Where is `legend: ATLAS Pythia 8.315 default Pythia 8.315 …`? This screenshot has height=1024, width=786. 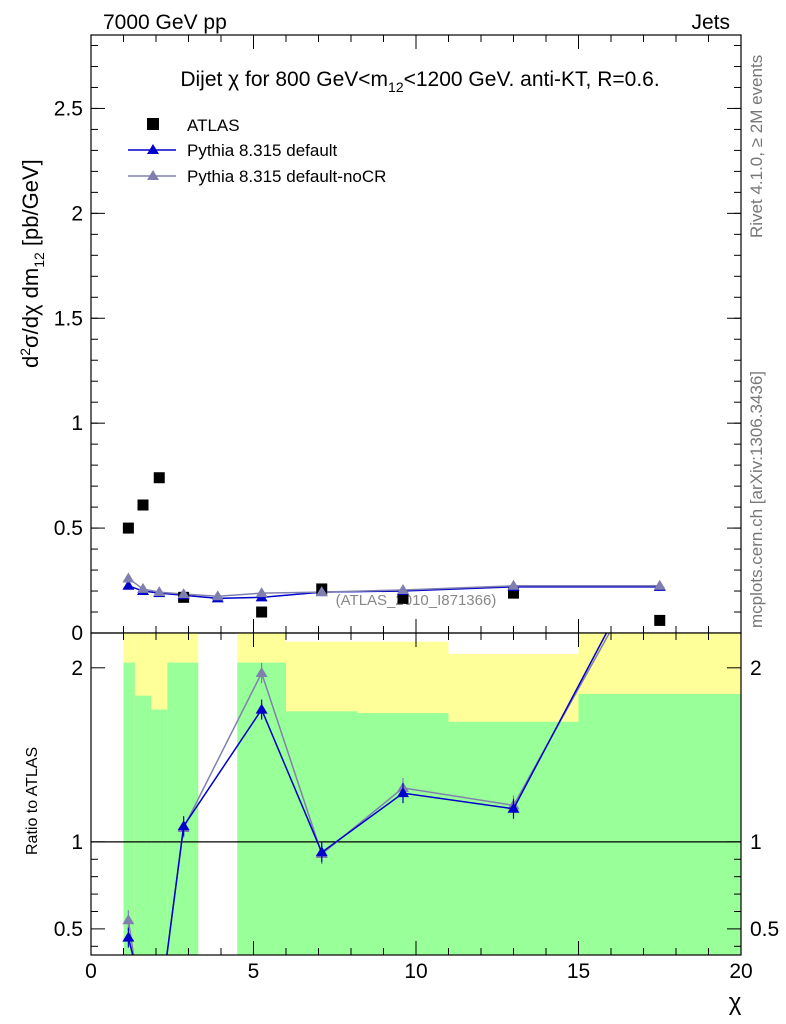 legend: ATLAS Pythia 8.315 default Pythia 8.315 … is located at coordinates (257, 151).